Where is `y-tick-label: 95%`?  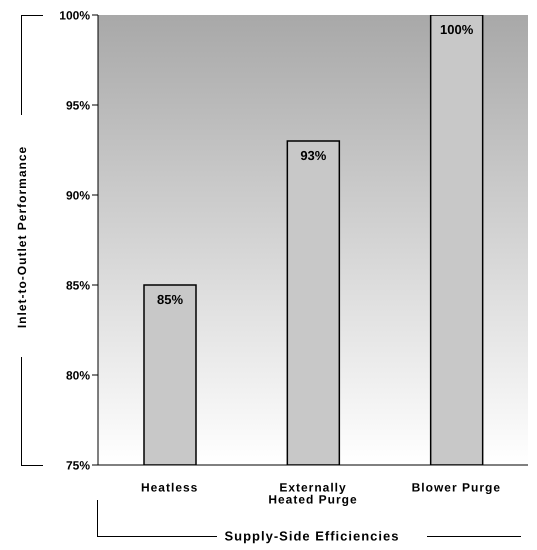 y-tick-label: 95% is located at coordinates (78, 105).